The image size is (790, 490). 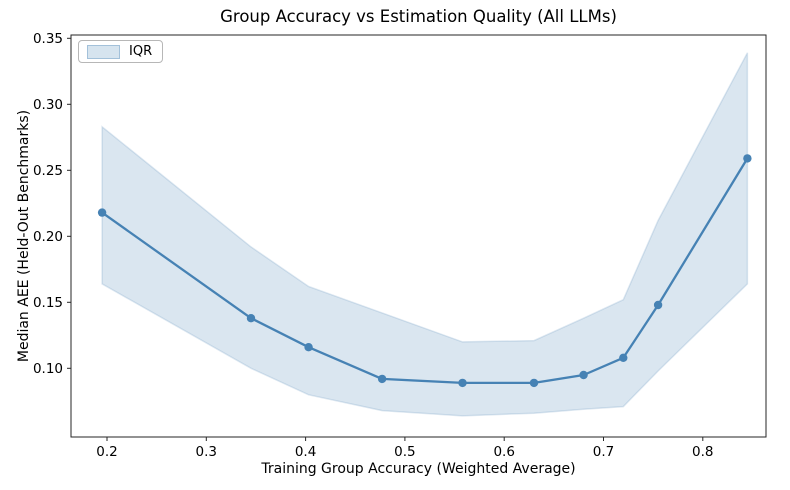 What do you see at coordinates (404, 452) in the screenshot?
I see `x-tick-label: 0.5` at bounding box center [404, 452].